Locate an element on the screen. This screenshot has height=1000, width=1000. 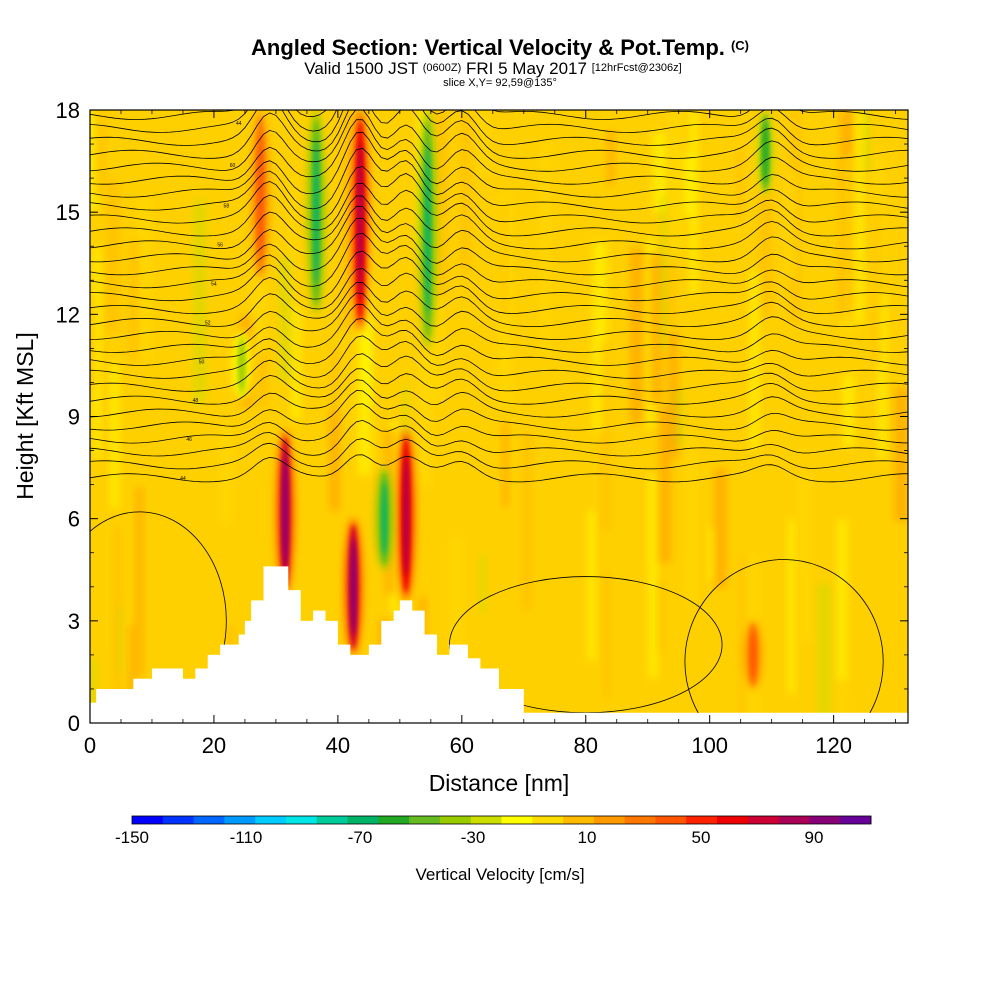
x-tick-label: 100 is located at coordinates (709, 745).